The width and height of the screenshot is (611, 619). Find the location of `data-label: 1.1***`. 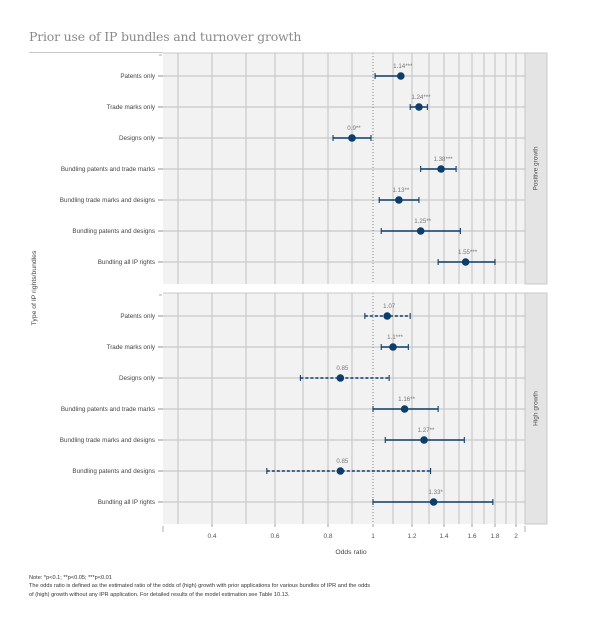

data-label: 1.1*** is located at coordinates (395, 337).